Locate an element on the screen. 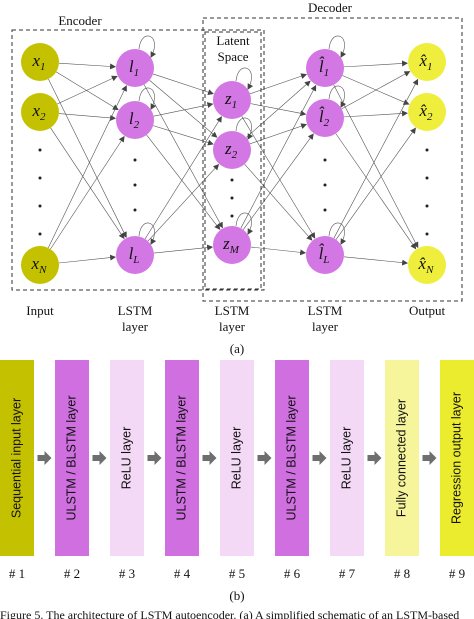 Image resolution: width=474 pixels, height=619 pixels. node-subscript: L is located at coordinates (135, 260).